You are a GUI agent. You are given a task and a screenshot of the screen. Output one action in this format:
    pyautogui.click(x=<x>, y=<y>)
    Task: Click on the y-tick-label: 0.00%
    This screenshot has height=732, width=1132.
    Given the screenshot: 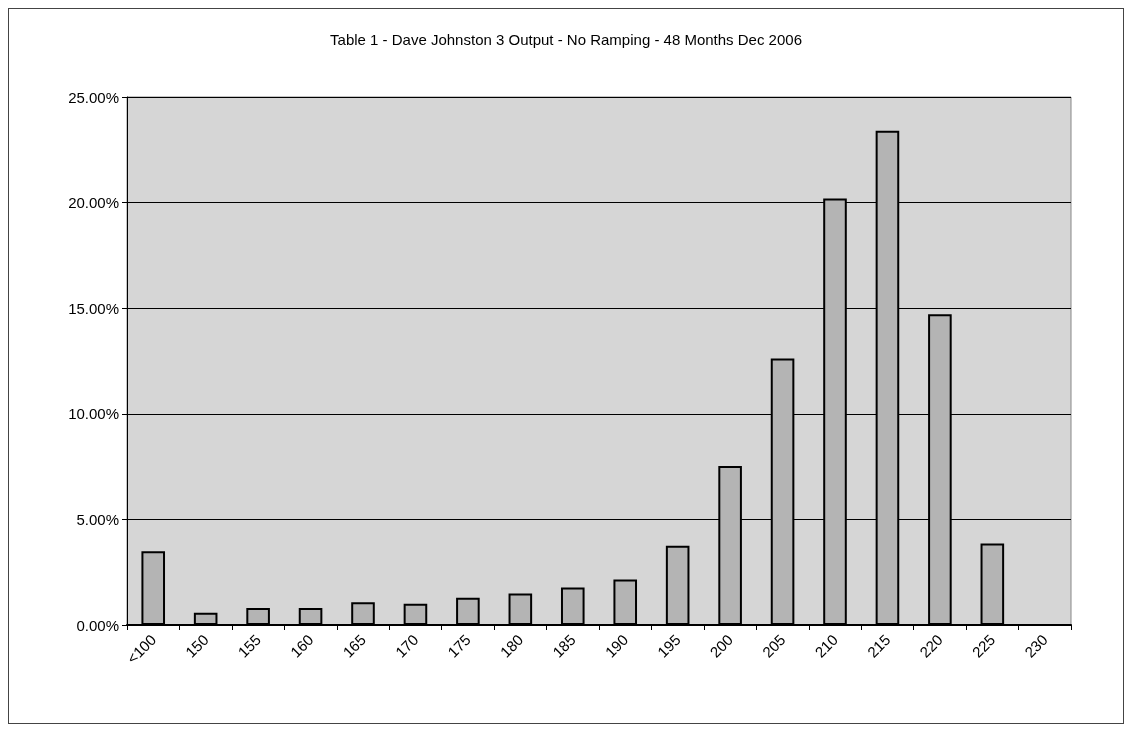 What is the action you would take?
    pyautogui.click(x=97, y=625)
    